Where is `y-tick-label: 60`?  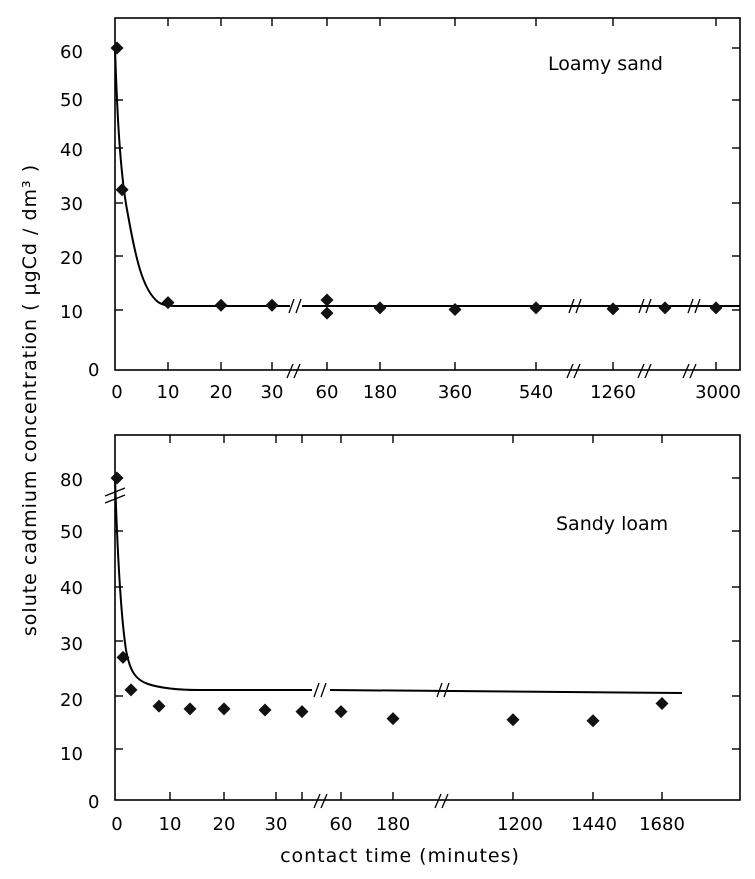
y-tick-label: 60 is located at coordinates (71, 52).